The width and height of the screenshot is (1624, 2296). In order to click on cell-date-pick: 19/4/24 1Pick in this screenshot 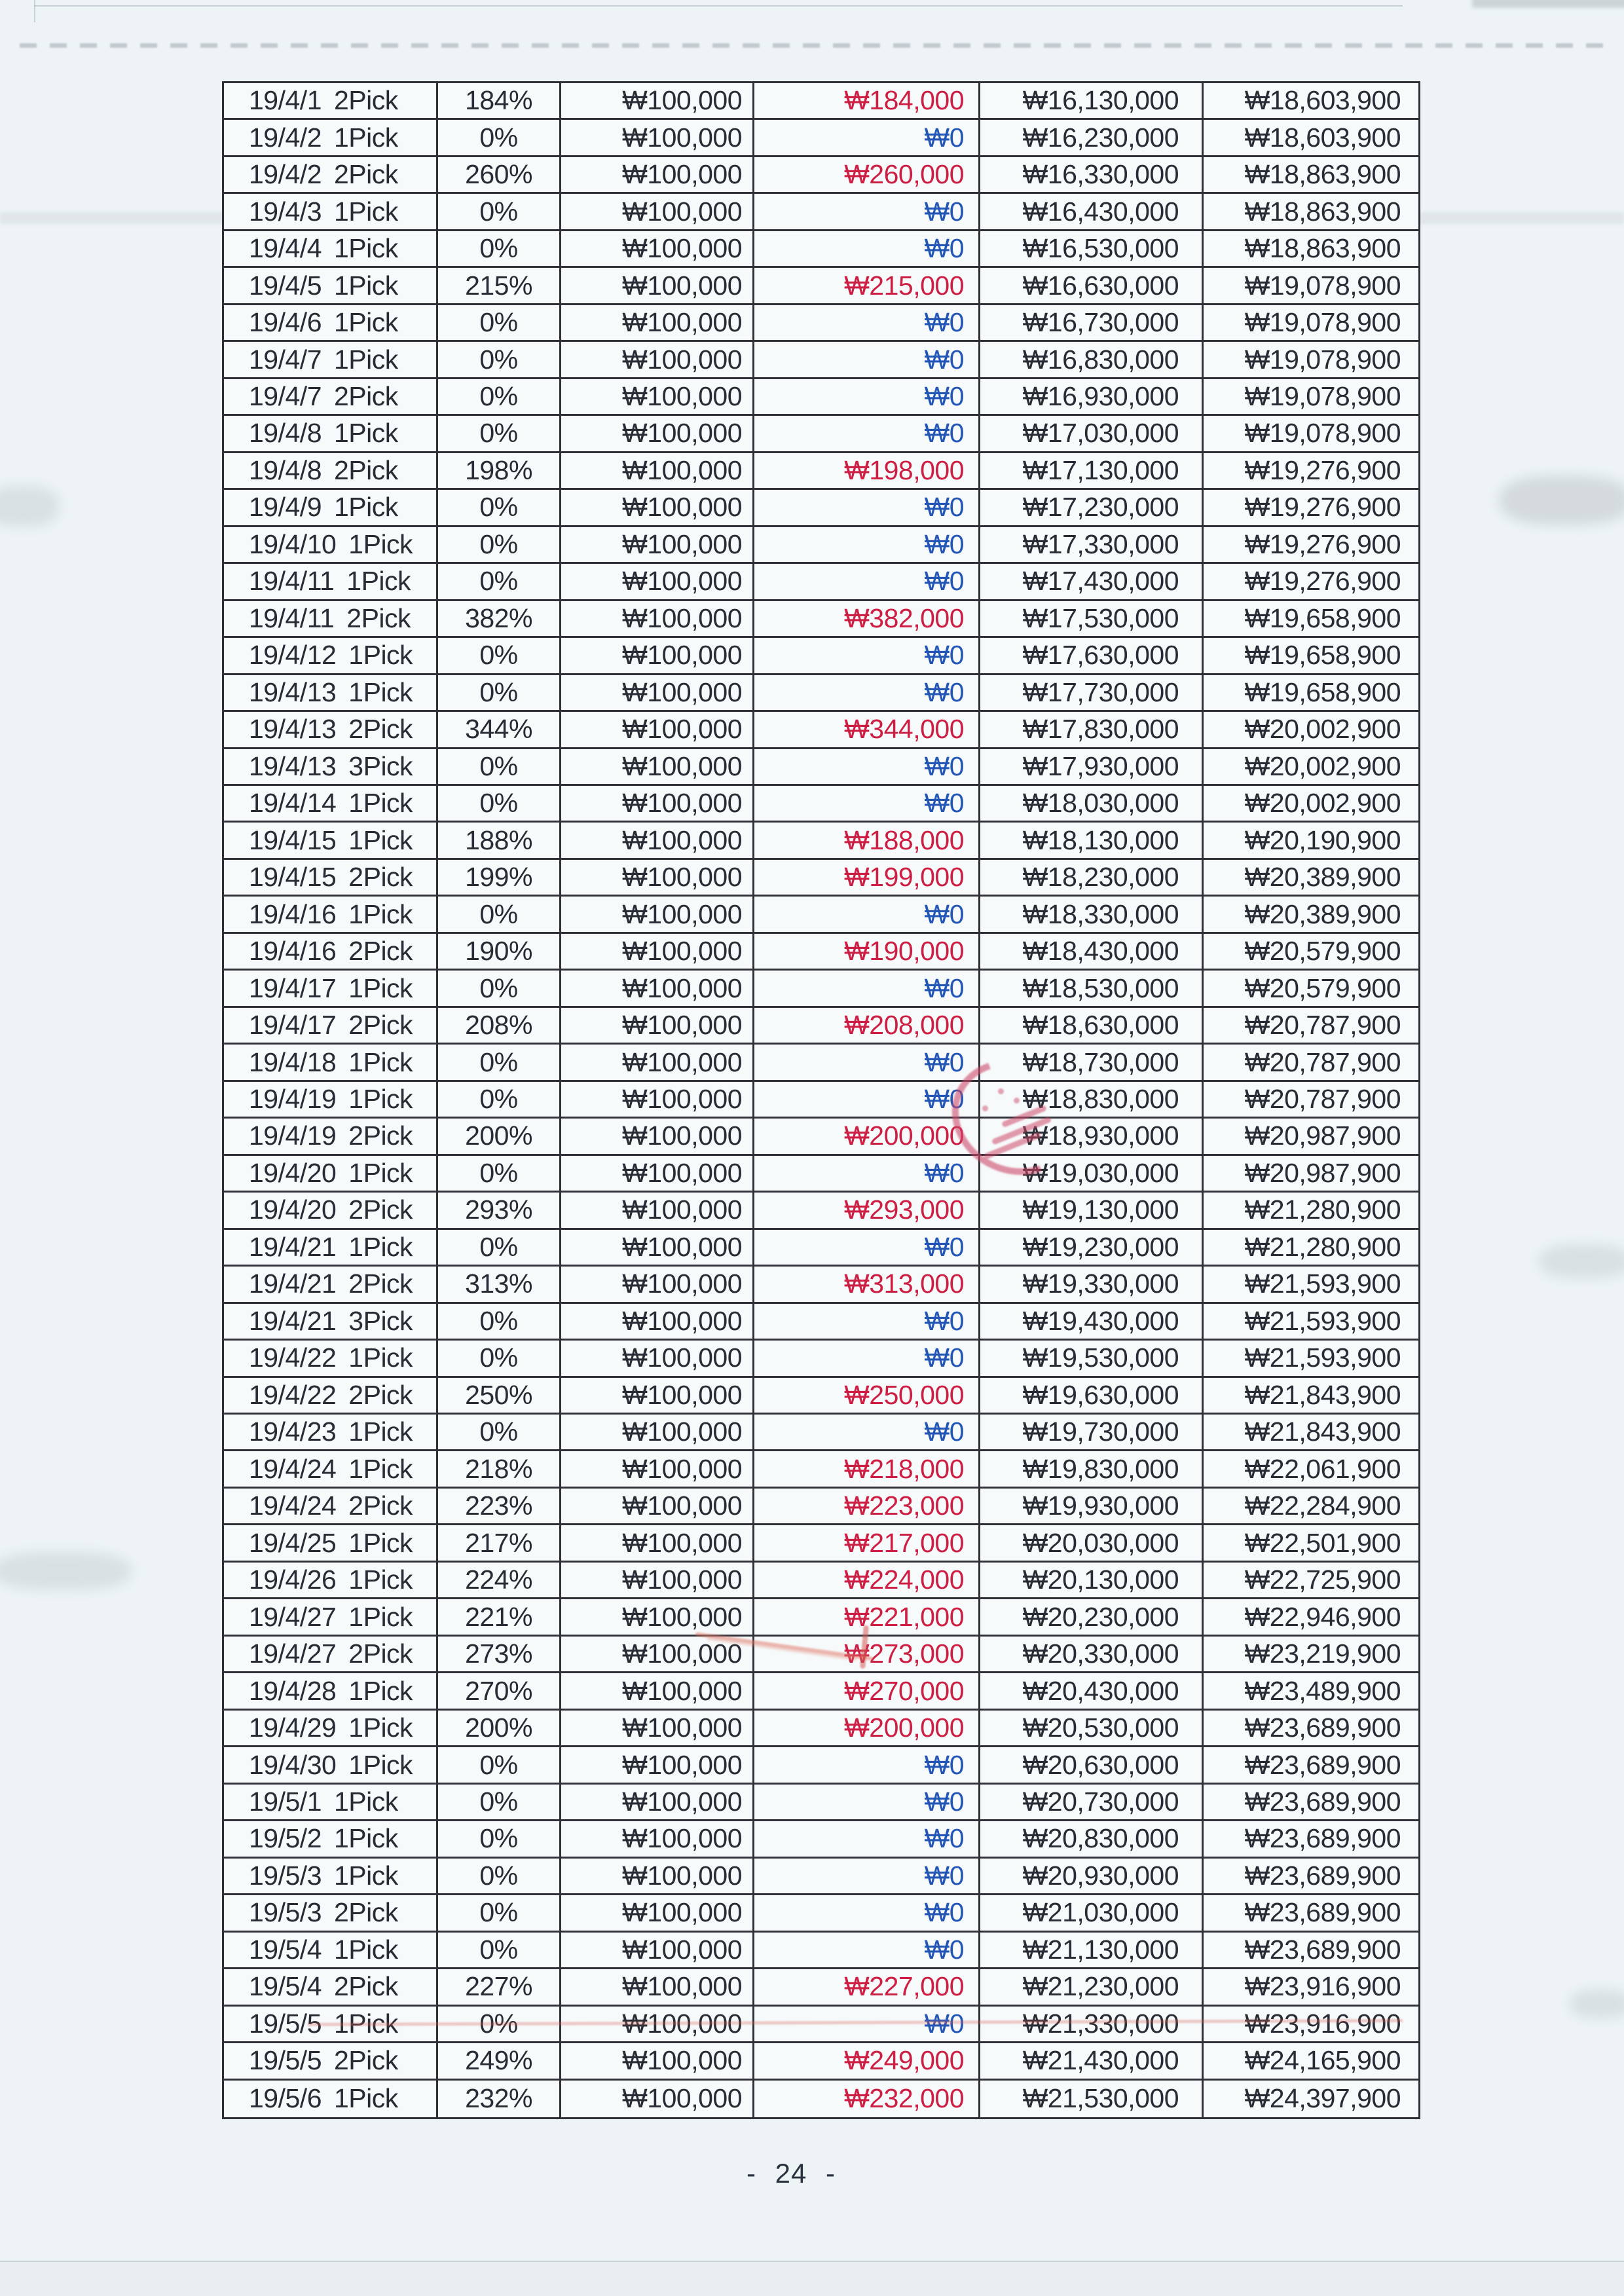, I will do `click(331, 1470)`.